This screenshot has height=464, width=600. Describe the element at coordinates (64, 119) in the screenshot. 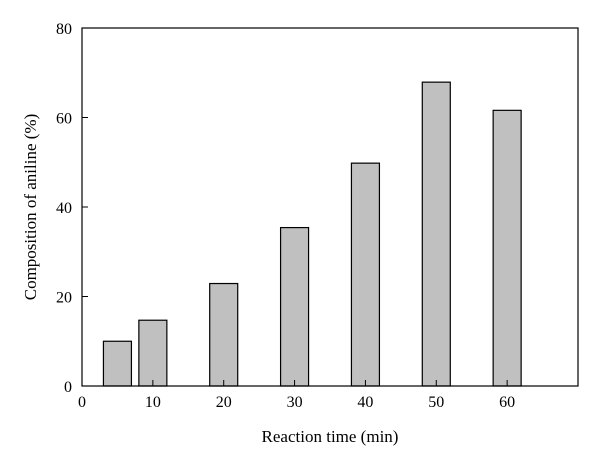

I see `y-tick-label: 60` at that location.